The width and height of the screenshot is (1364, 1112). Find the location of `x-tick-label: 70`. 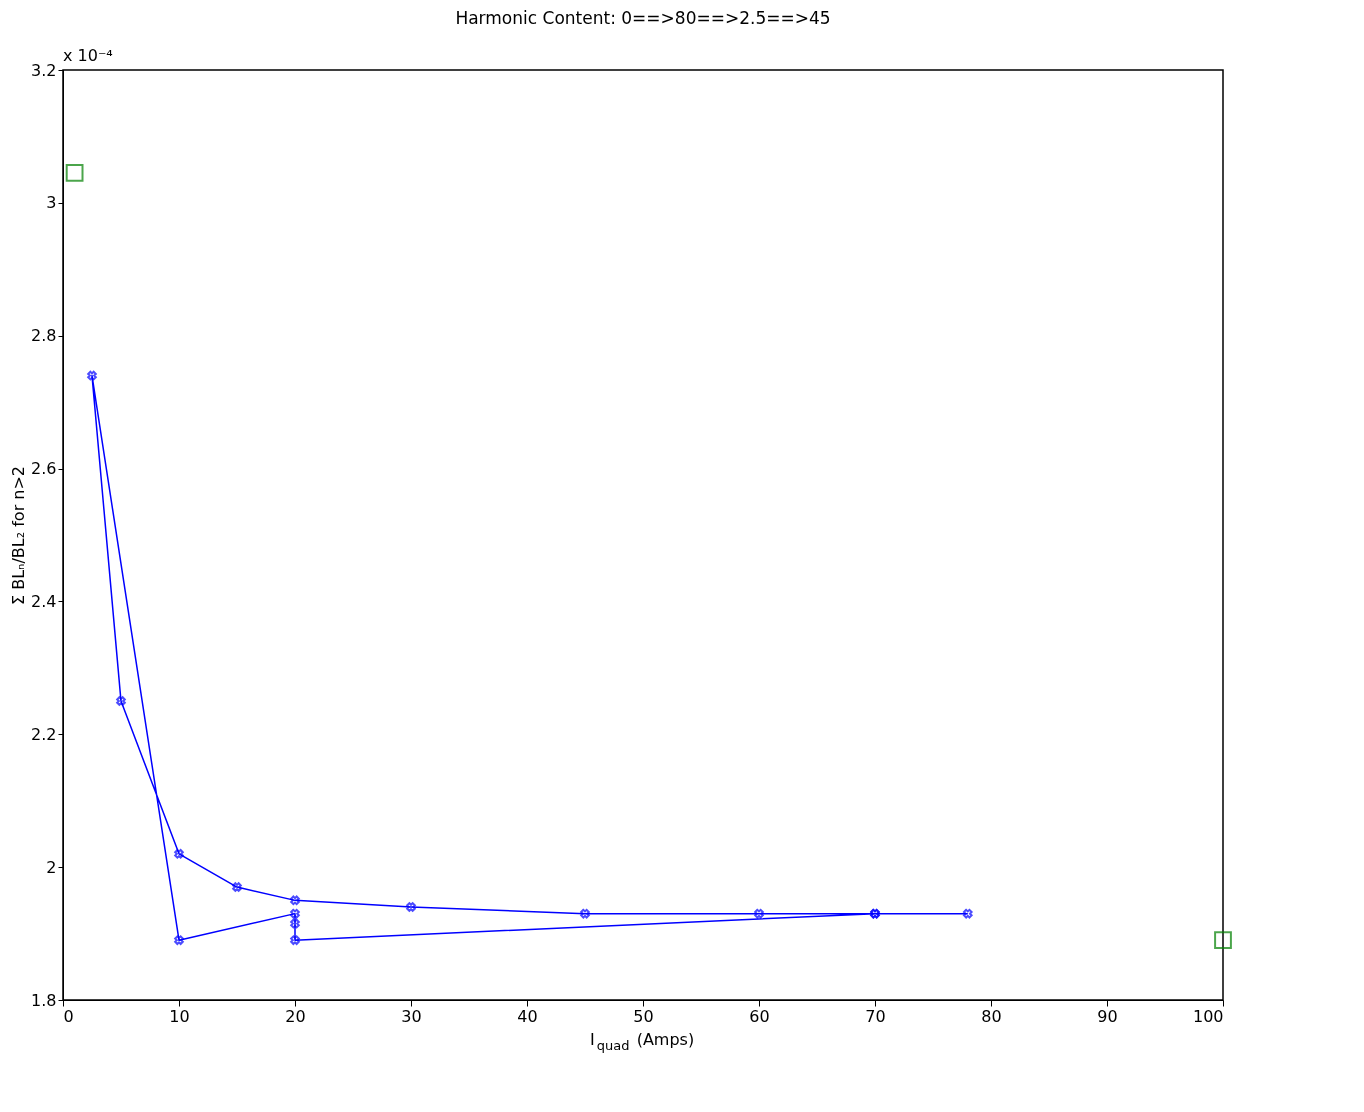

x-tick-label: 70 is located at coordinates (875, 1016).